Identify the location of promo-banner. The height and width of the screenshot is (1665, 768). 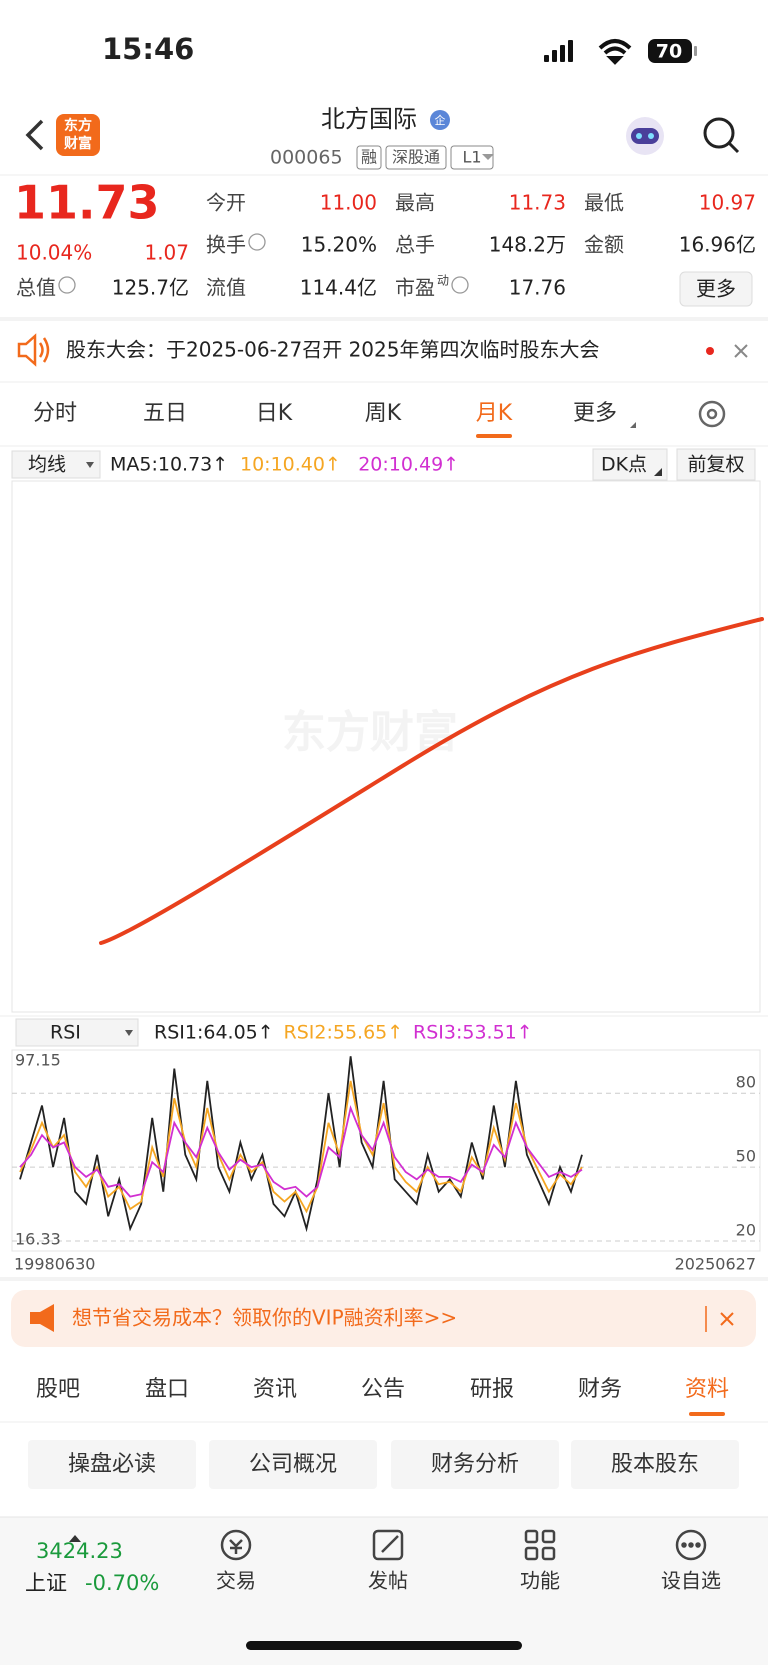
(383, 1318).